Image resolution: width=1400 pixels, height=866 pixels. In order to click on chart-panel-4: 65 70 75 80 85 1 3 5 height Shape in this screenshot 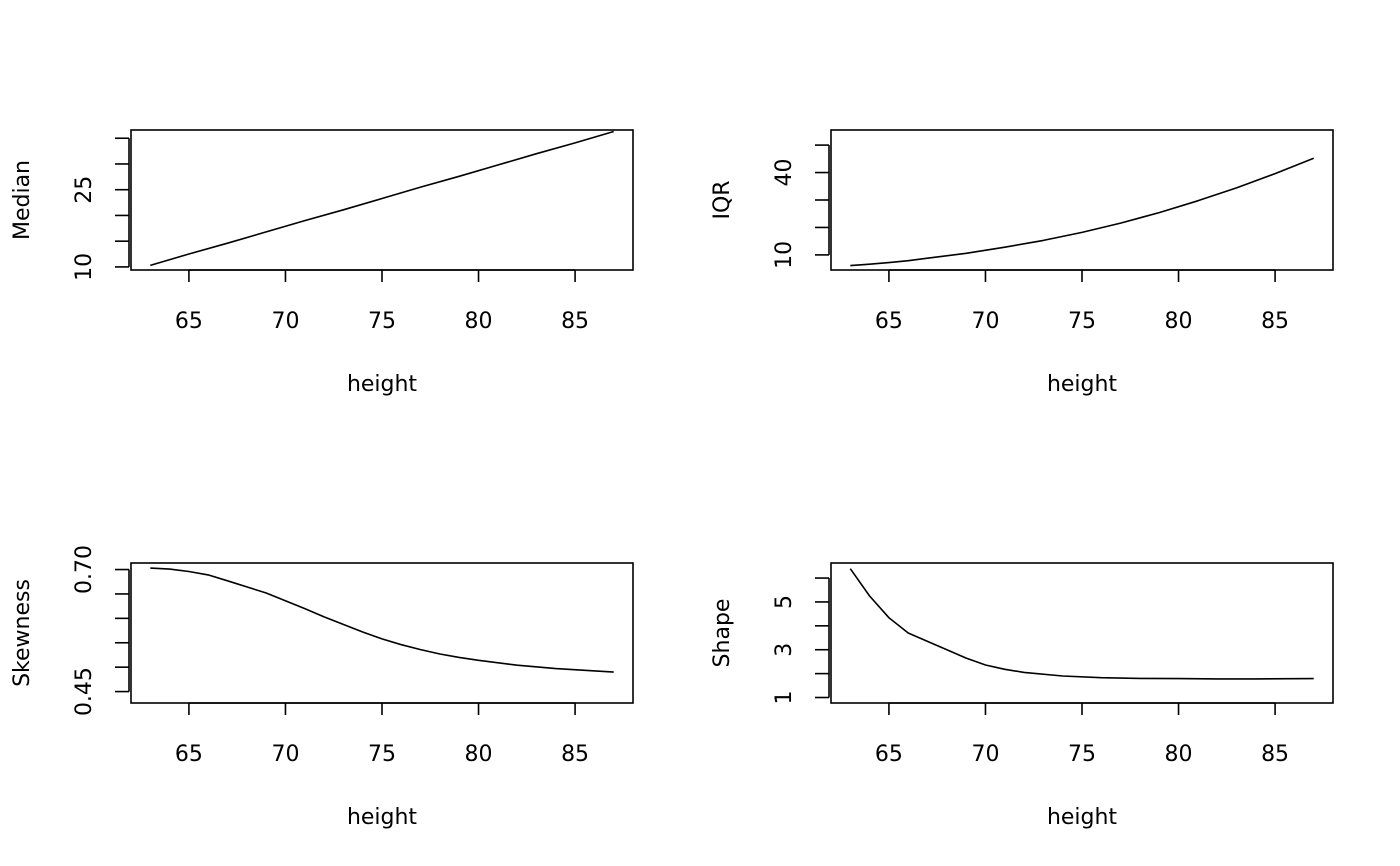, I will do `click(1022, 696)`.